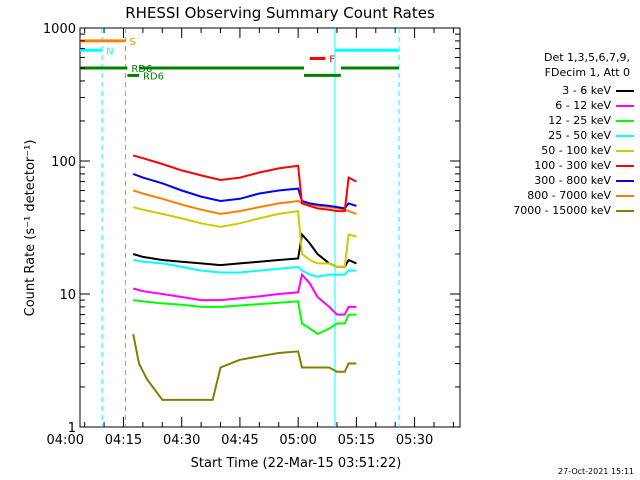 This screenshot has height=480, width=640. What do you see at coordinates (123, 440) in the screenshot?
I see `x-tick-label: 04:15` at bounding box center [123, 440].